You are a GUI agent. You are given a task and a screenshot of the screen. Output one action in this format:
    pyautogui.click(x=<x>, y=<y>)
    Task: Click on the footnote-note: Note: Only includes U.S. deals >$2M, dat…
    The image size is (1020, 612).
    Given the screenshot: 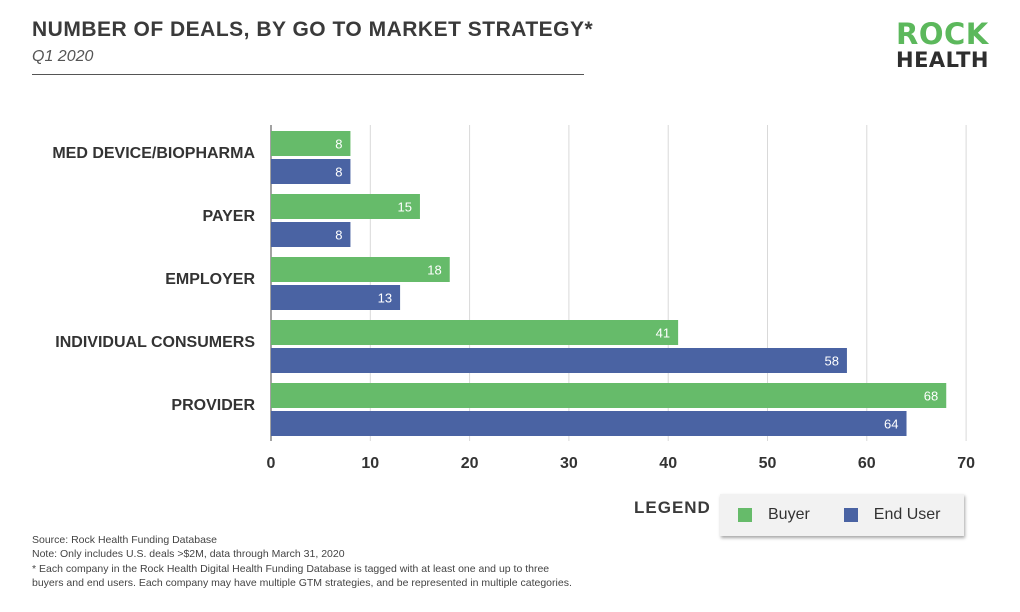 What is the action you would take?
    pyautogui.click(x=188, y=554)
    